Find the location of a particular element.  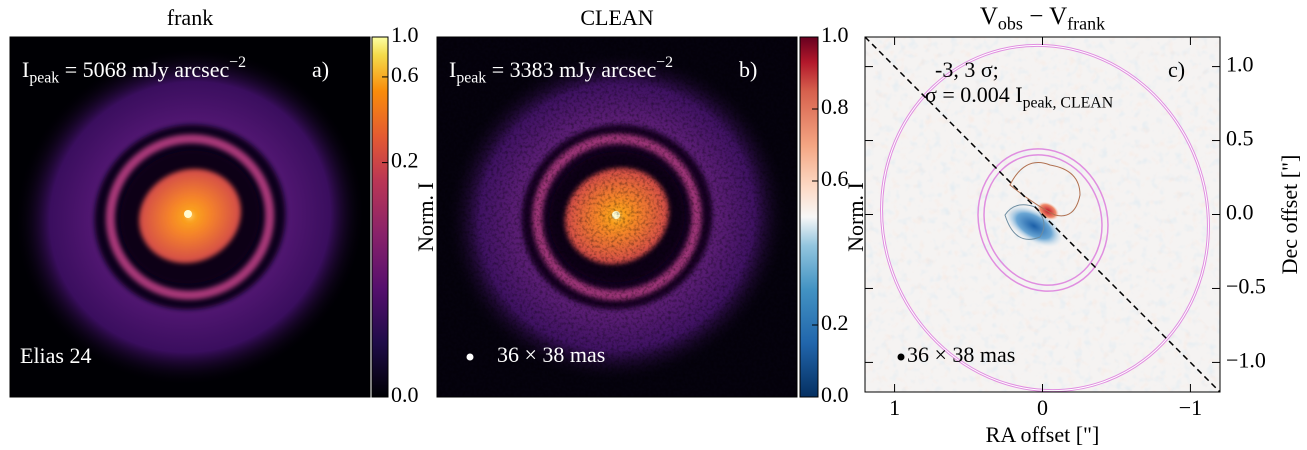

x-tick-label: 1 is located at coordinates (894, 407).